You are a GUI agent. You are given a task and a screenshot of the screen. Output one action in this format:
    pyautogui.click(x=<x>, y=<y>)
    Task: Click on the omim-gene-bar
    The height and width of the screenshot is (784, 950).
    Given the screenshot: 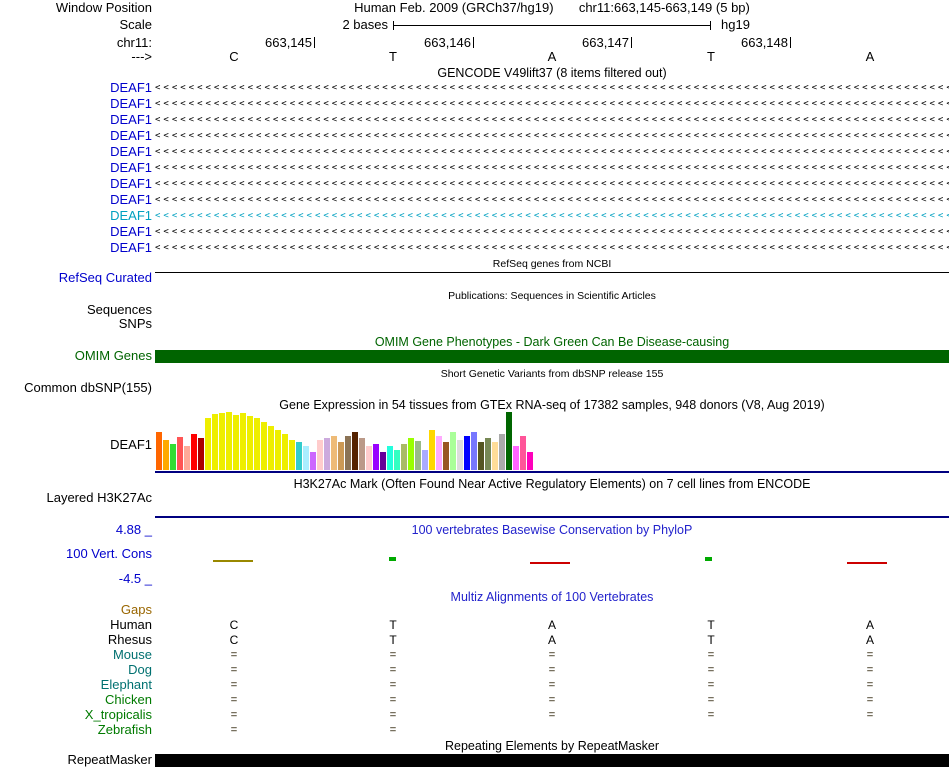 What is the action you would take?
    pyautogui.click(x=552, y=356)
    